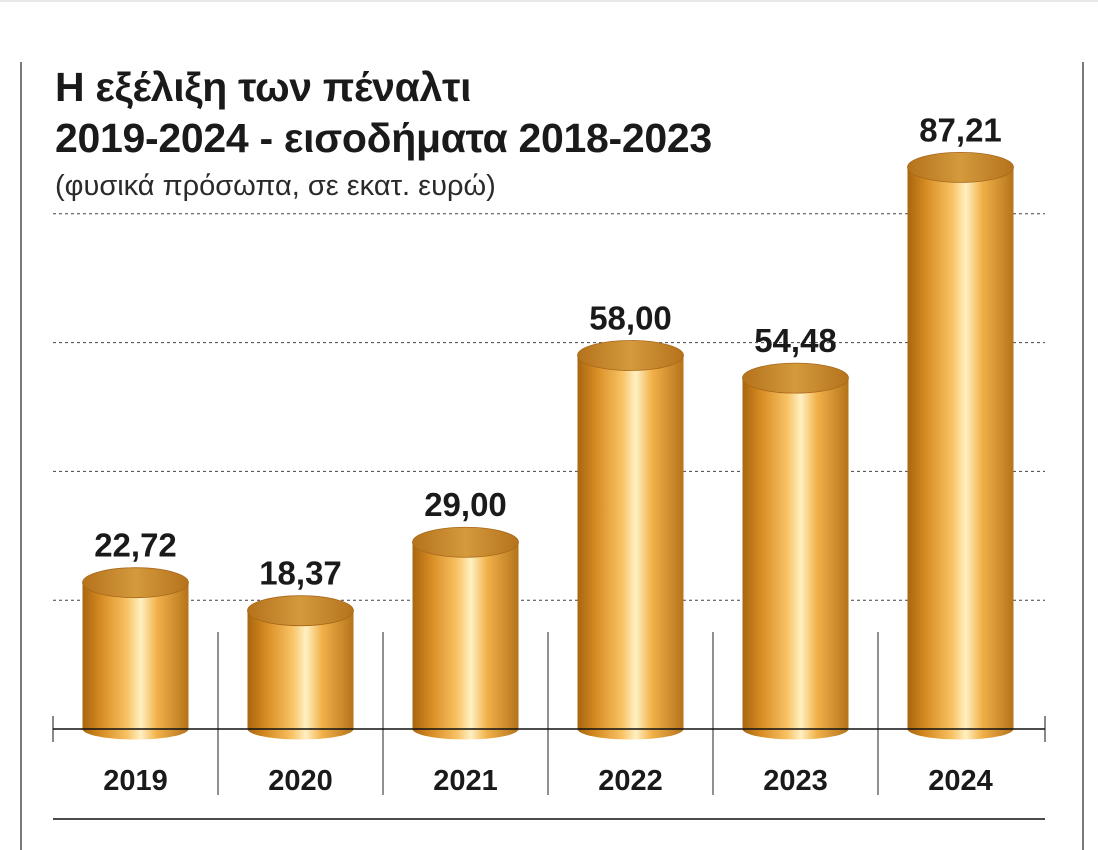  I want to click on bar-2023, so click(795, 551).